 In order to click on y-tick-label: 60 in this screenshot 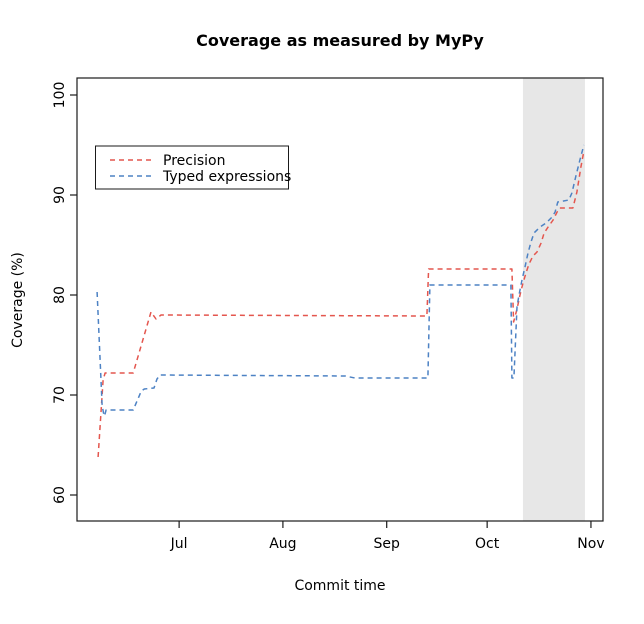, I will do `click(60, 495)`.